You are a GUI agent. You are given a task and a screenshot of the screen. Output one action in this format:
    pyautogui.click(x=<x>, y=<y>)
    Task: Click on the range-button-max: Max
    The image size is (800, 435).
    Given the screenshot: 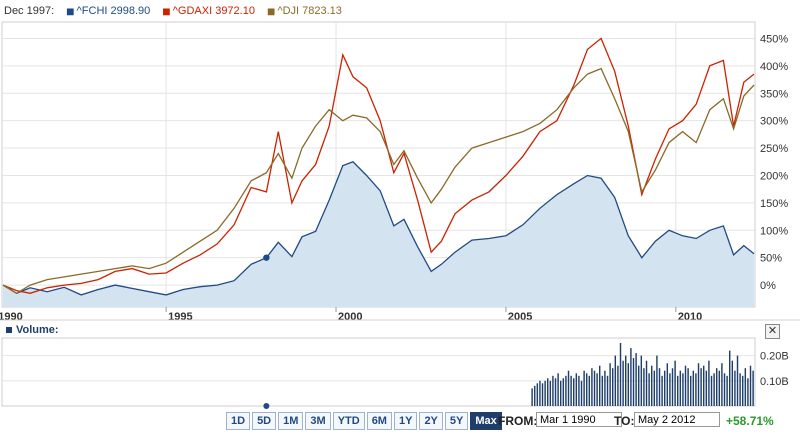 What is the action you would take?
    pyautogui.click(x=486, y=421)
    